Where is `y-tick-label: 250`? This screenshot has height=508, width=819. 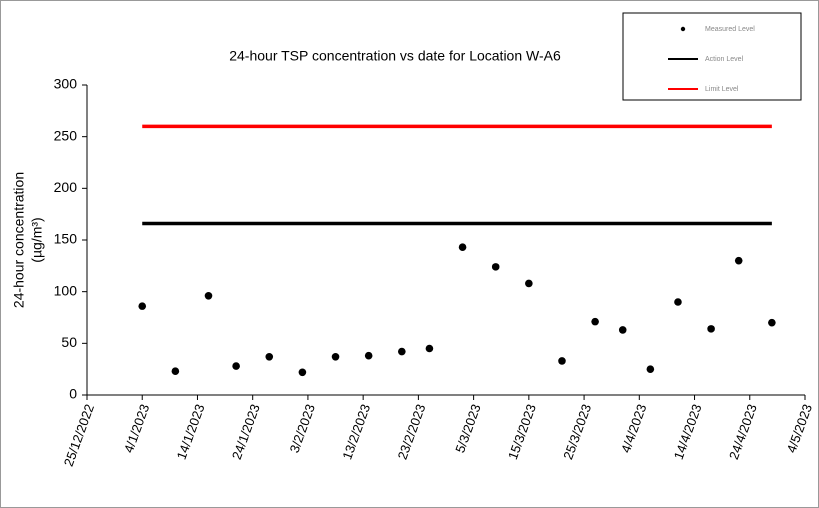
y-tick-label: 250 is located at coordinates (66, 135).